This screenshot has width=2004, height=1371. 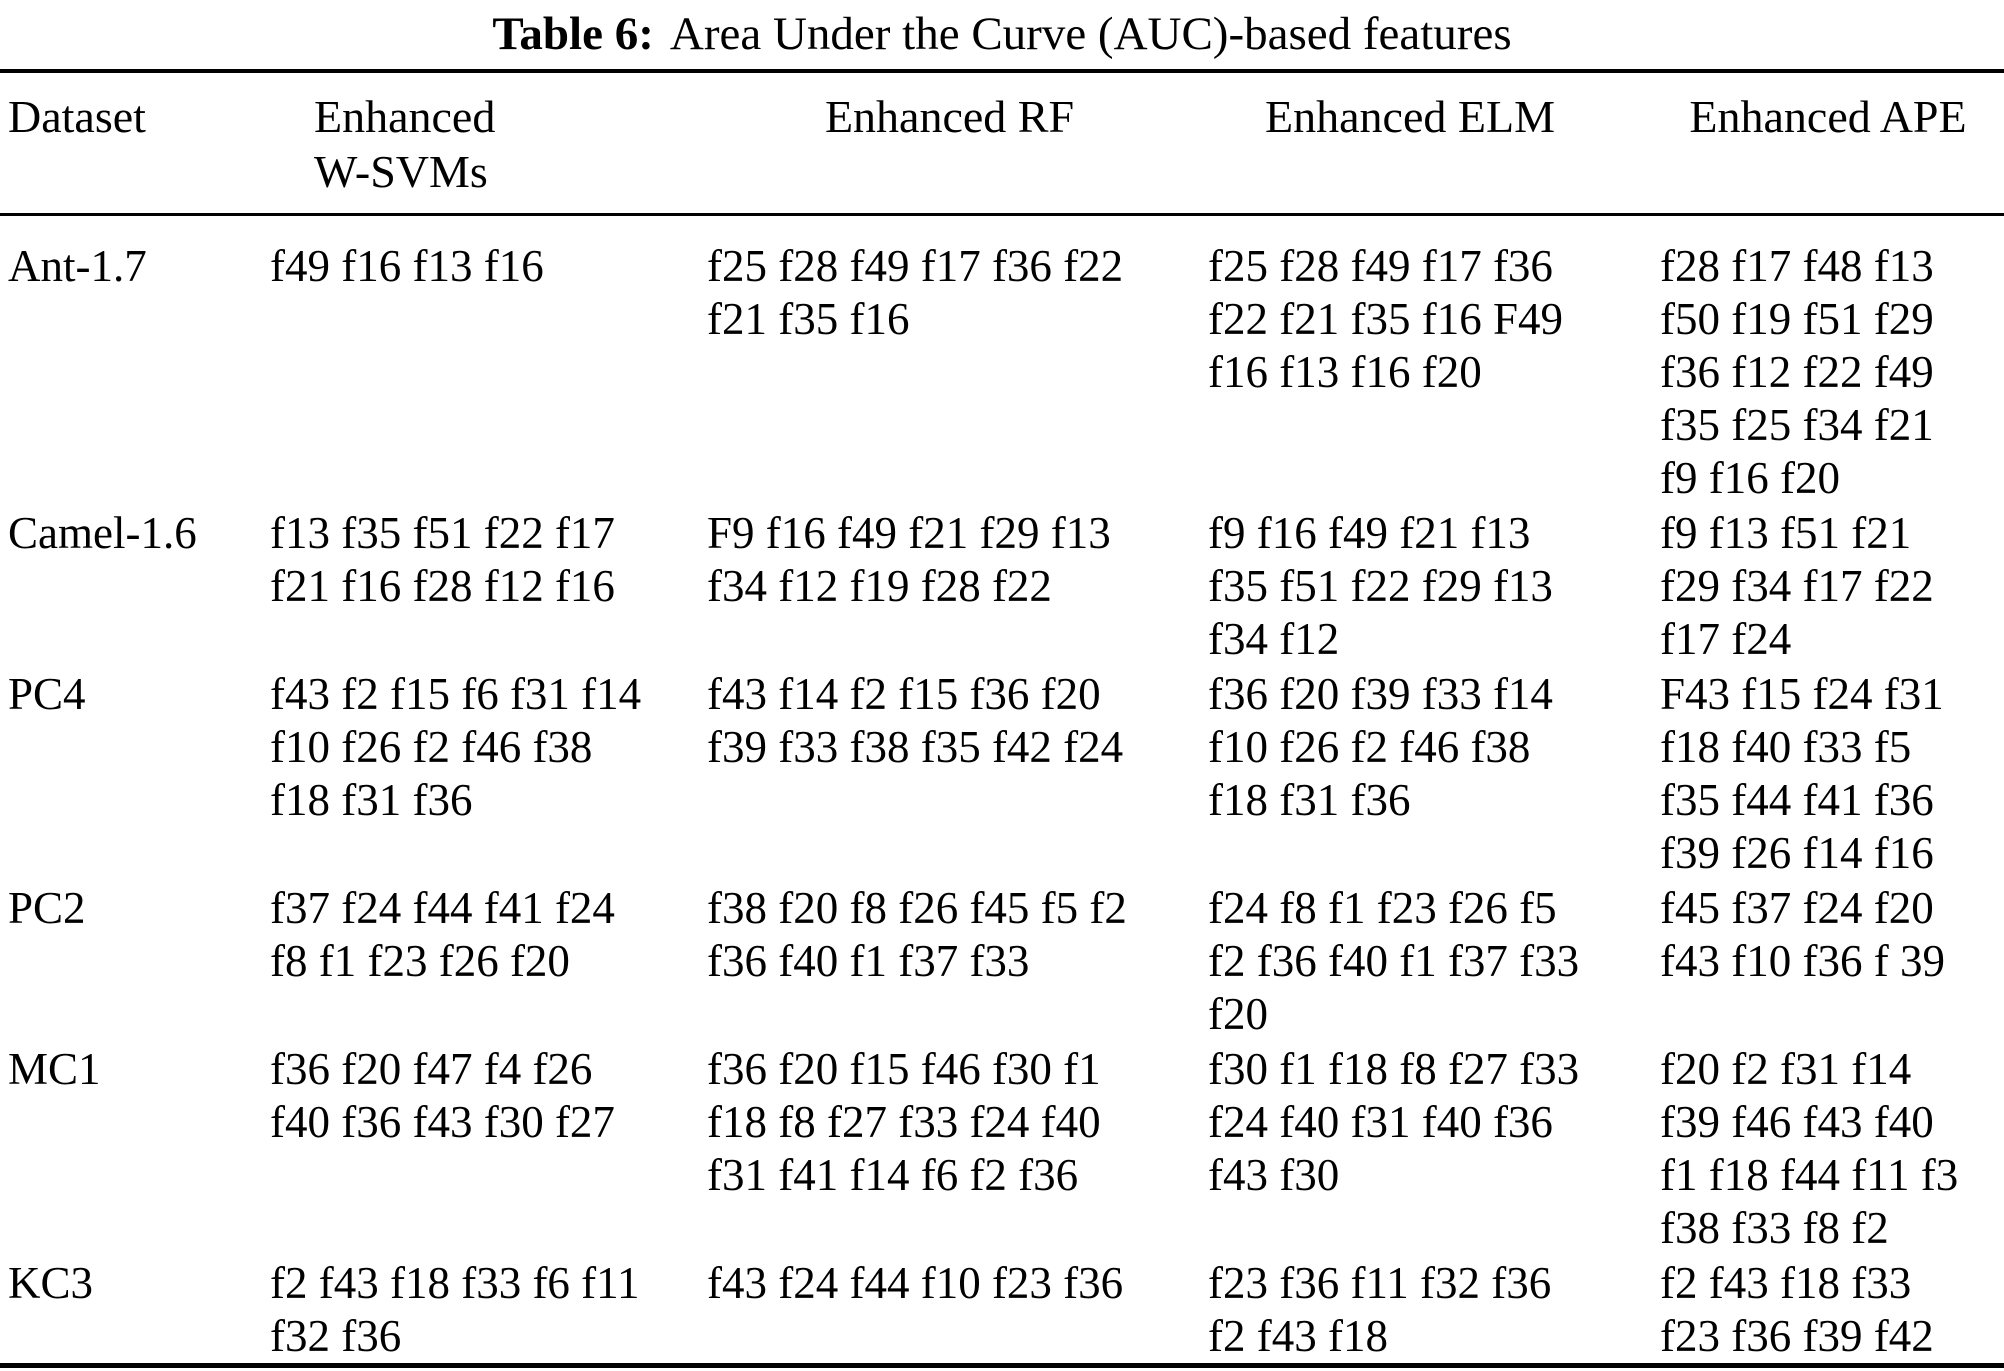 What do you see at coordinates (54, 1069) in the screenshot?
I see `dataset-label: MC1` at bounding box center [54, 1069].